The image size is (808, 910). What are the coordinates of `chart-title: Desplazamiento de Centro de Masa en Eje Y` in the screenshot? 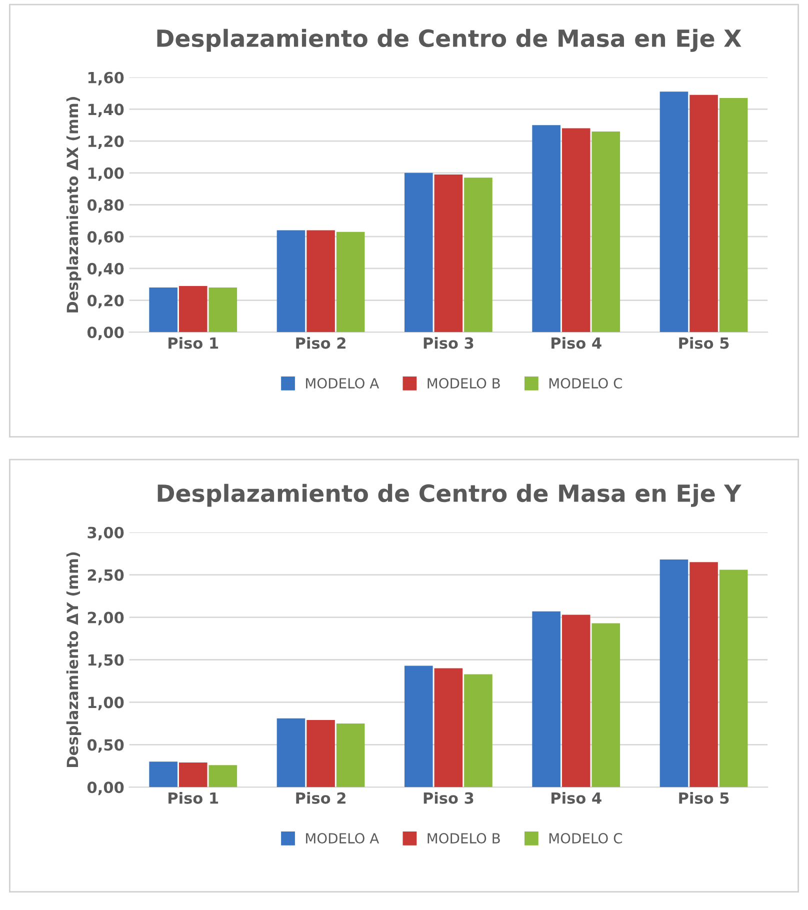 It's located at (450, 495).